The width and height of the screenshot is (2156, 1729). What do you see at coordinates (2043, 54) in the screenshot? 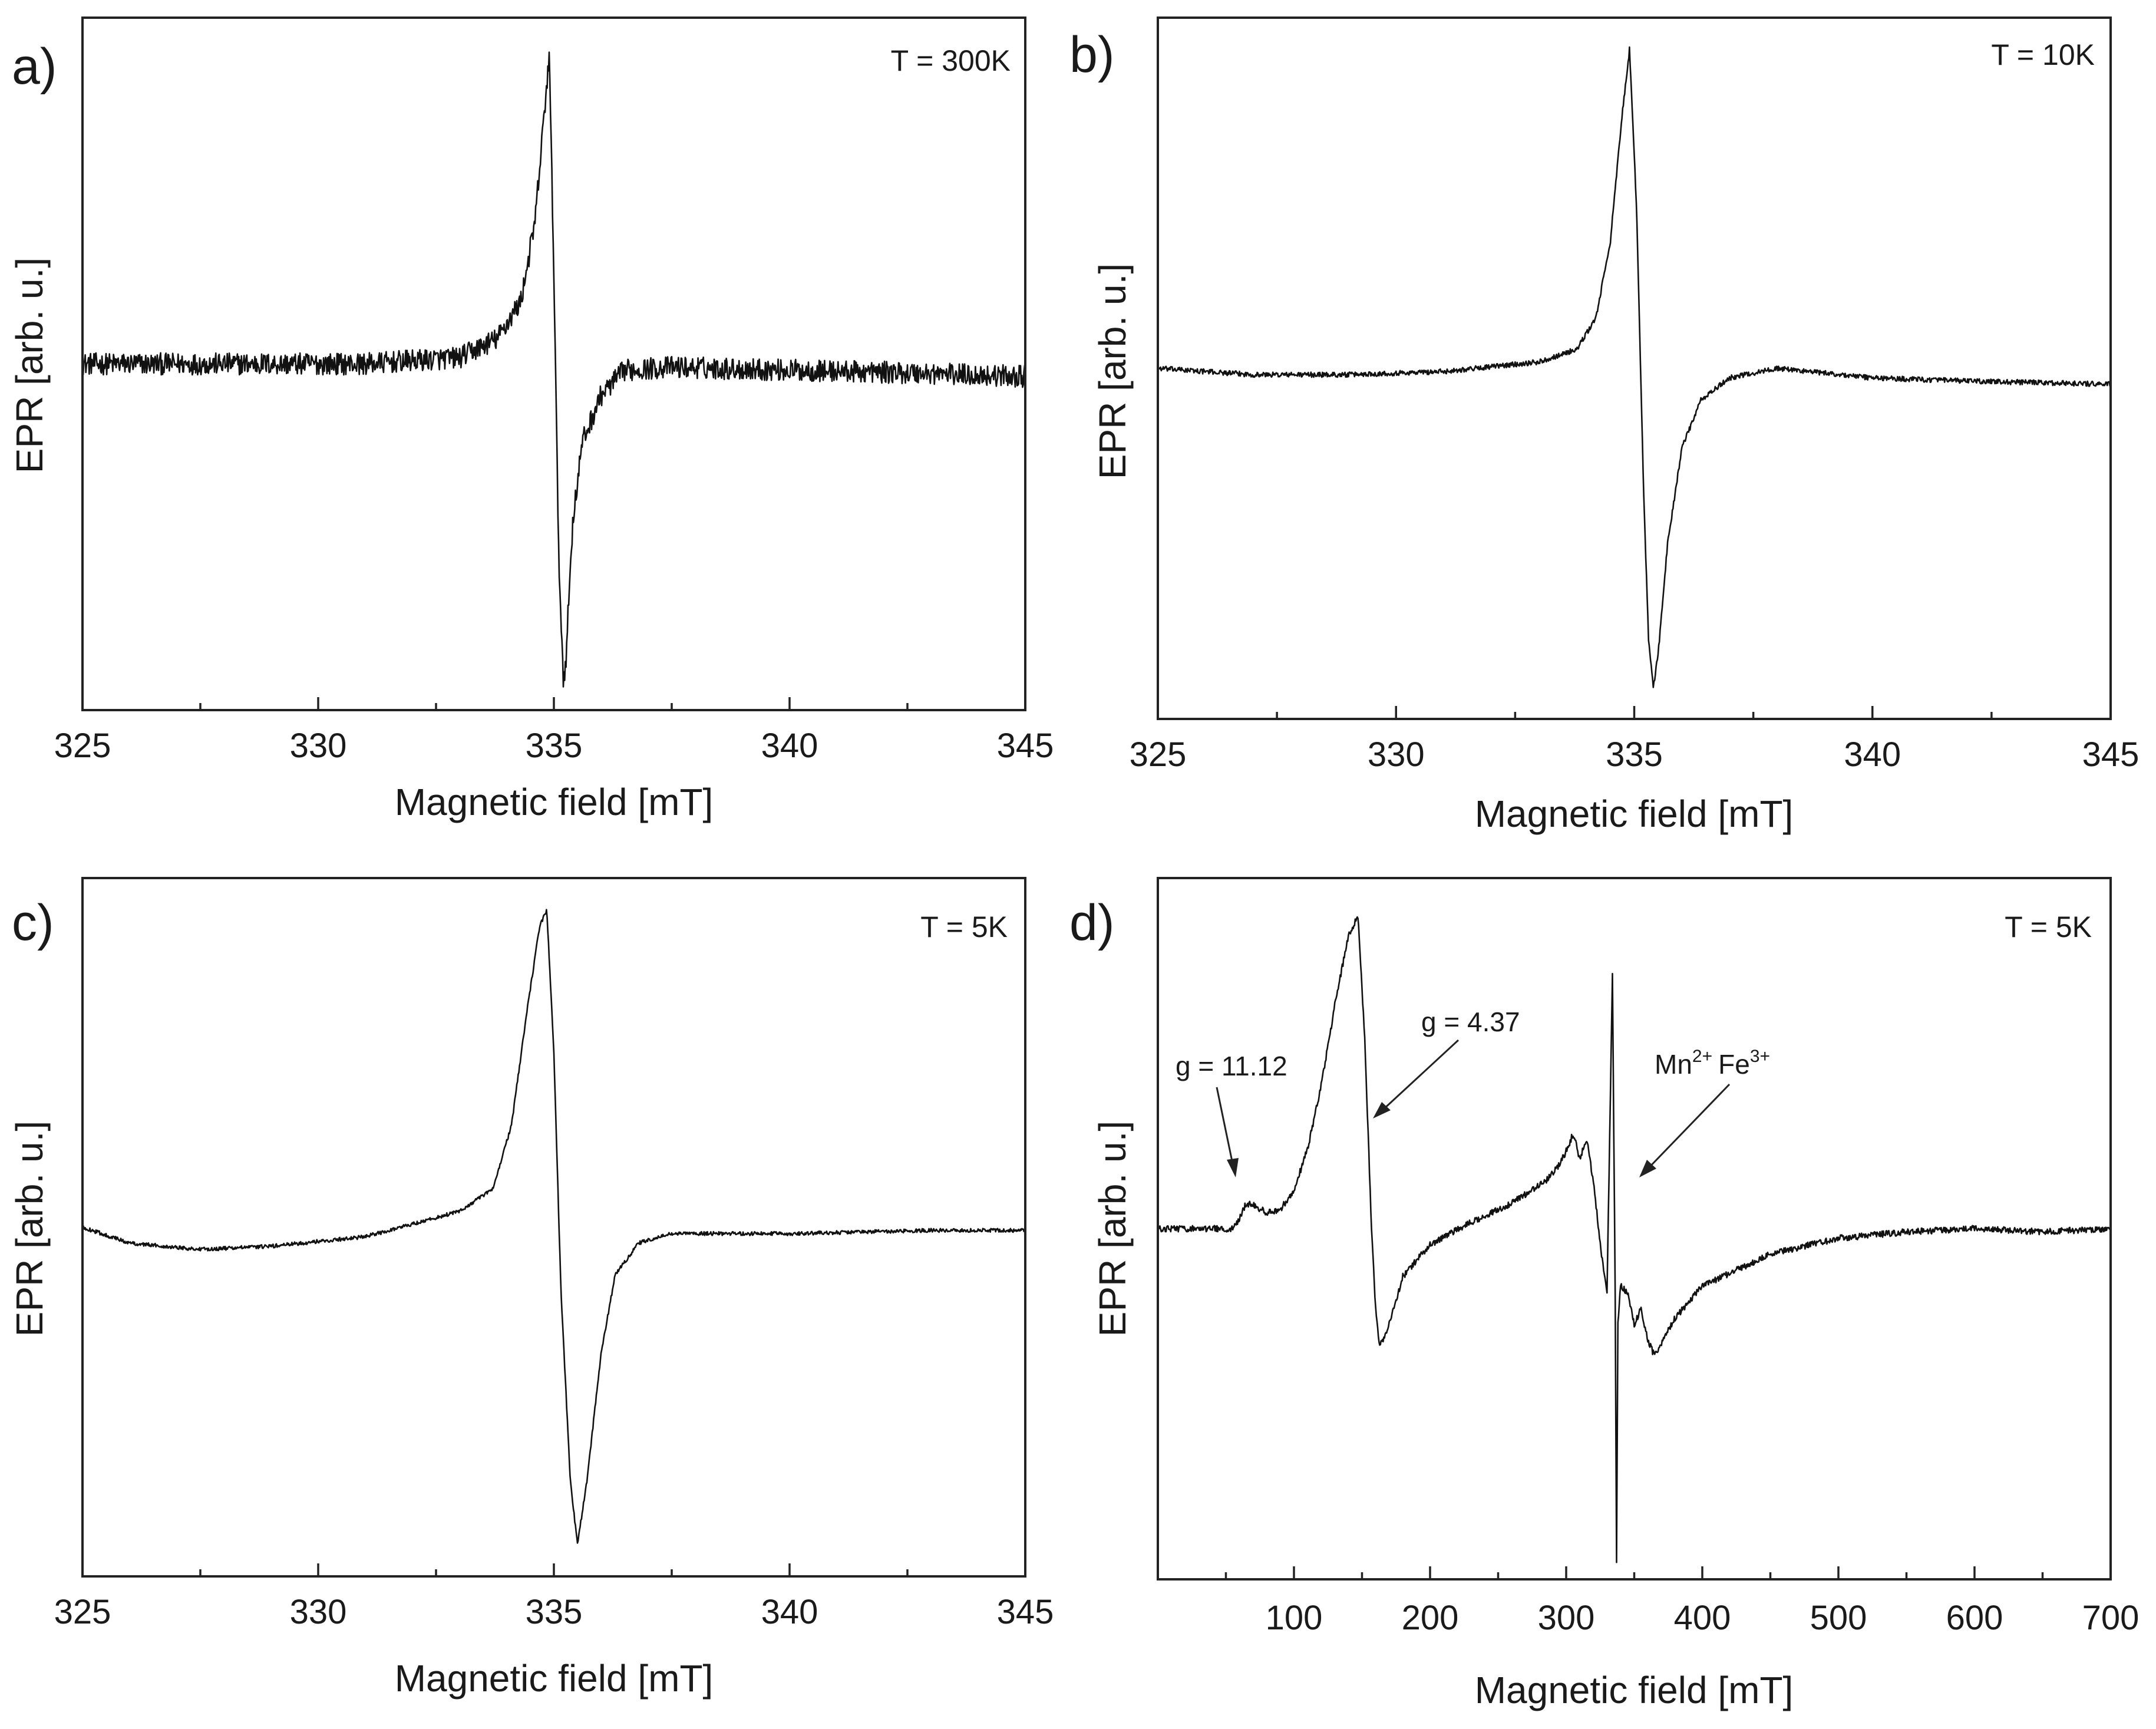
I see `temperature-label-b: T = 10K` at bounding box center [2043, 54].